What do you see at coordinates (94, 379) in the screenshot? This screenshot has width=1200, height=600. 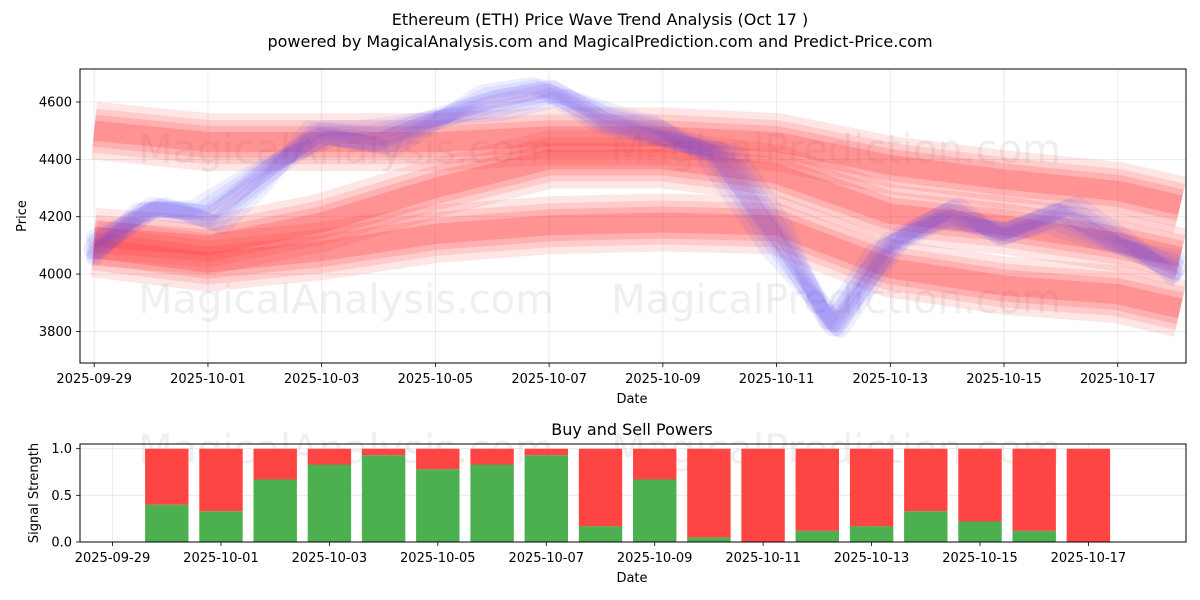 I see `price-x-tick-label: 2025-09-29` at bounding box center [94, 379].